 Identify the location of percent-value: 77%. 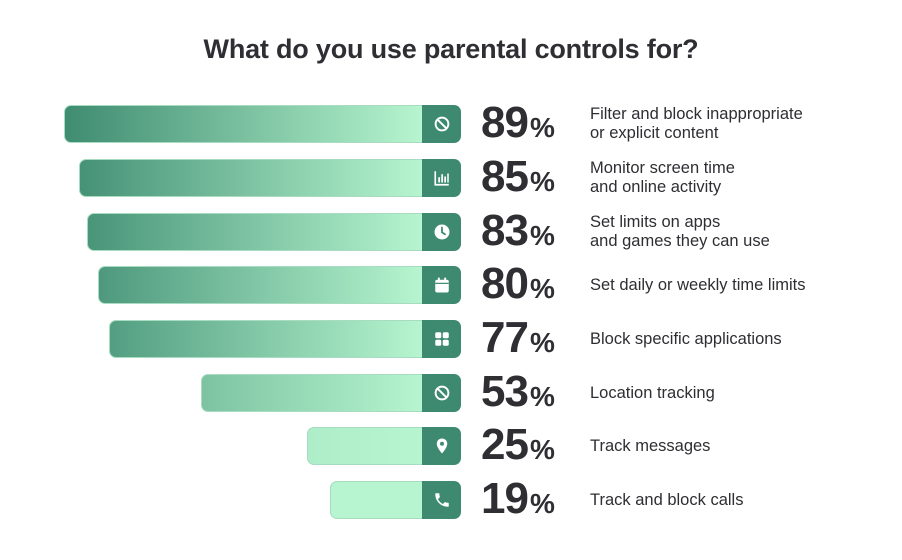
(518, 338).